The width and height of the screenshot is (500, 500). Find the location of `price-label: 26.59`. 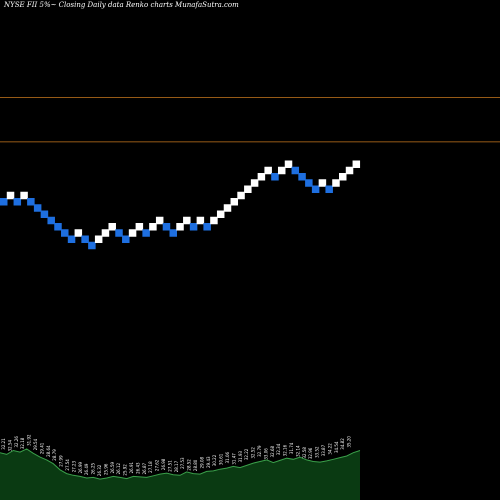

price-label: 26.59 is located at coordinates (112, 467).